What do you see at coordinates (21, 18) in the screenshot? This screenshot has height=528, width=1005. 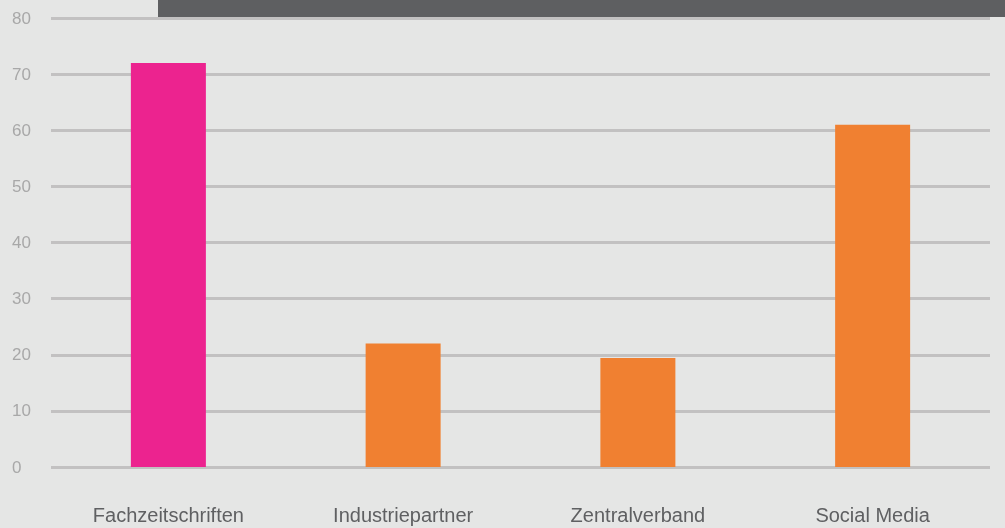 I see `y-tick-label: 80` at bounding box center [21, 18].